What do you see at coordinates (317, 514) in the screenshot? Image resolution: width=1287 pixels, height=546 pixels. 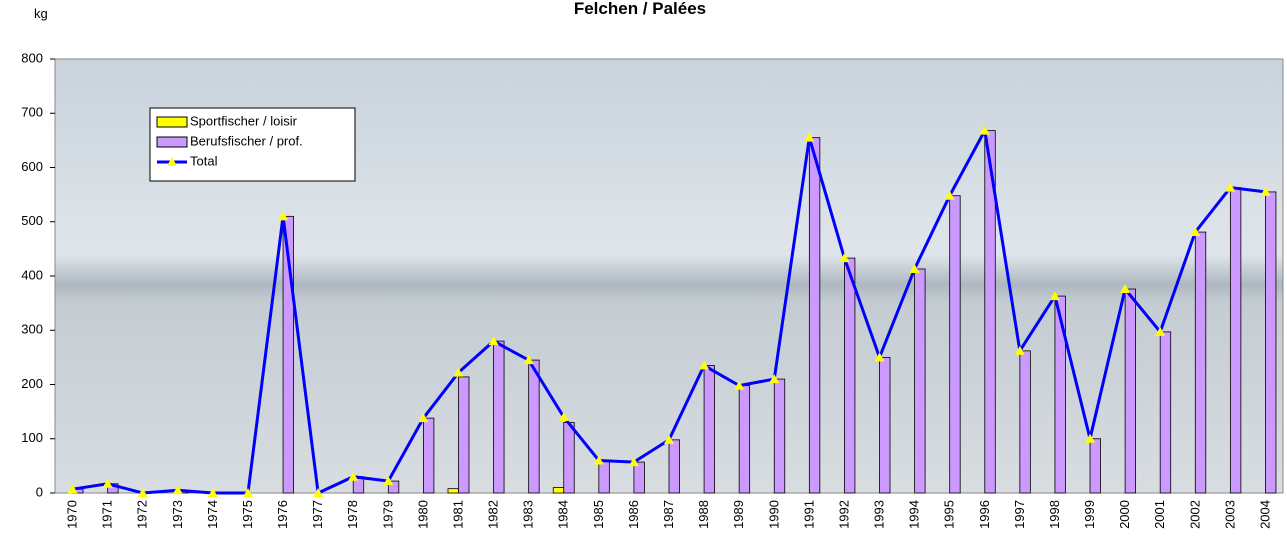 I see `x-tick-label: 1977` at bounding box center [317, 514].